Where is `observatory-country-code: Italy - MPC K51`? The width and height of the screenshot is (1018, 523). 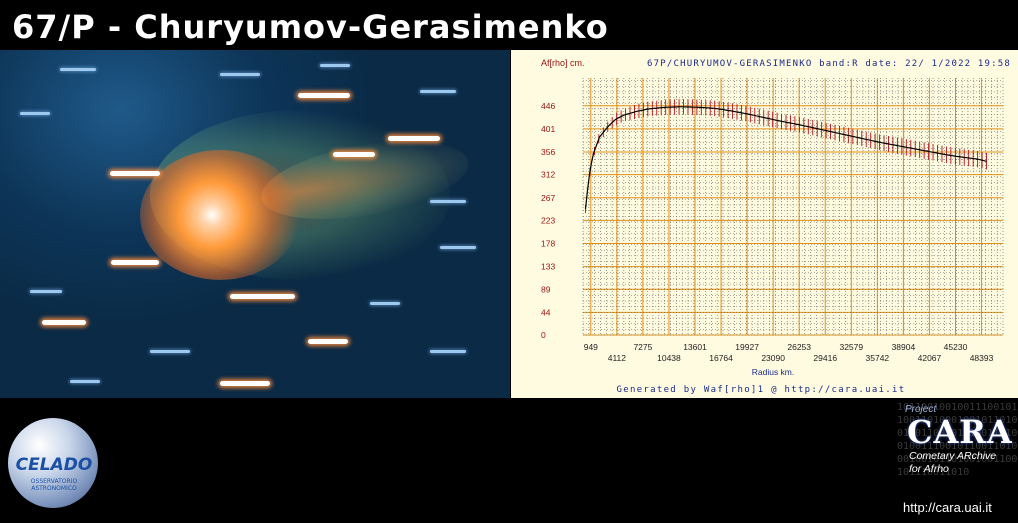 observatory-country-code: Italy - MPC K51 is located at coordinates (163, 480).